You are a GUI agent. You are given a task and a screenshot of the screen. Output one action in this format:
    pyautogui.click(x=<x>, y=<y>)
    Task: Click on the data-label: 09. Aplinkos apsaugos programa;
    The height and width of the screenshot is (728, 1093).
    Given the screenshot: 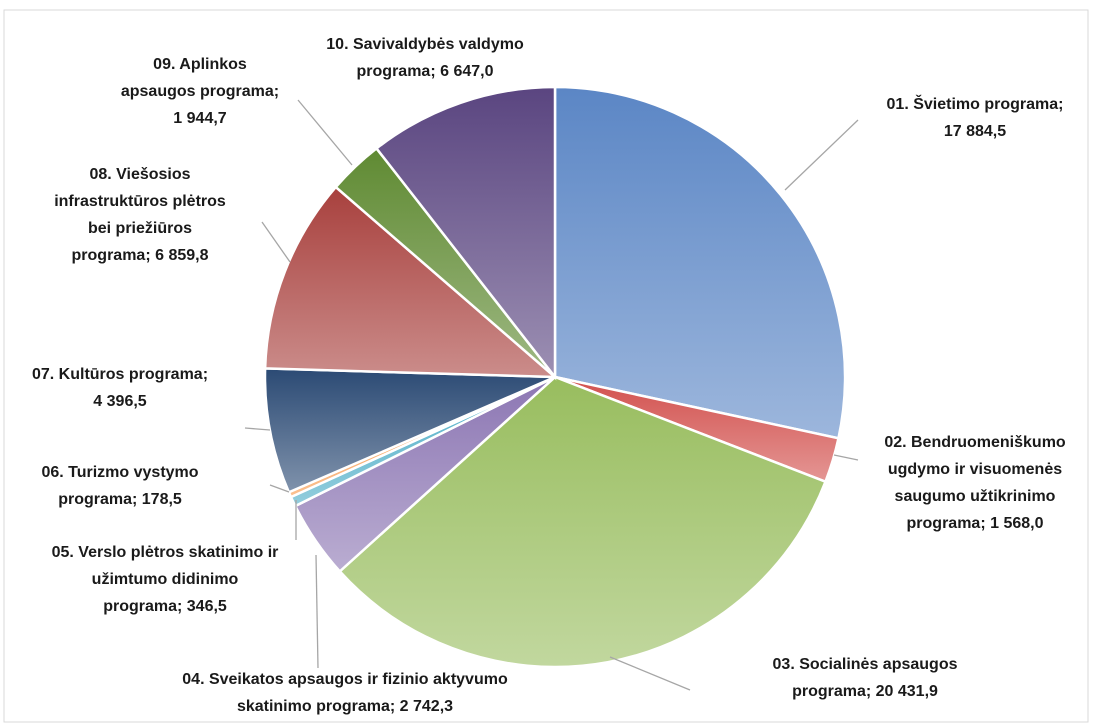 What is the action you would take?
    pyautogui.click(x=200, y=78)
    